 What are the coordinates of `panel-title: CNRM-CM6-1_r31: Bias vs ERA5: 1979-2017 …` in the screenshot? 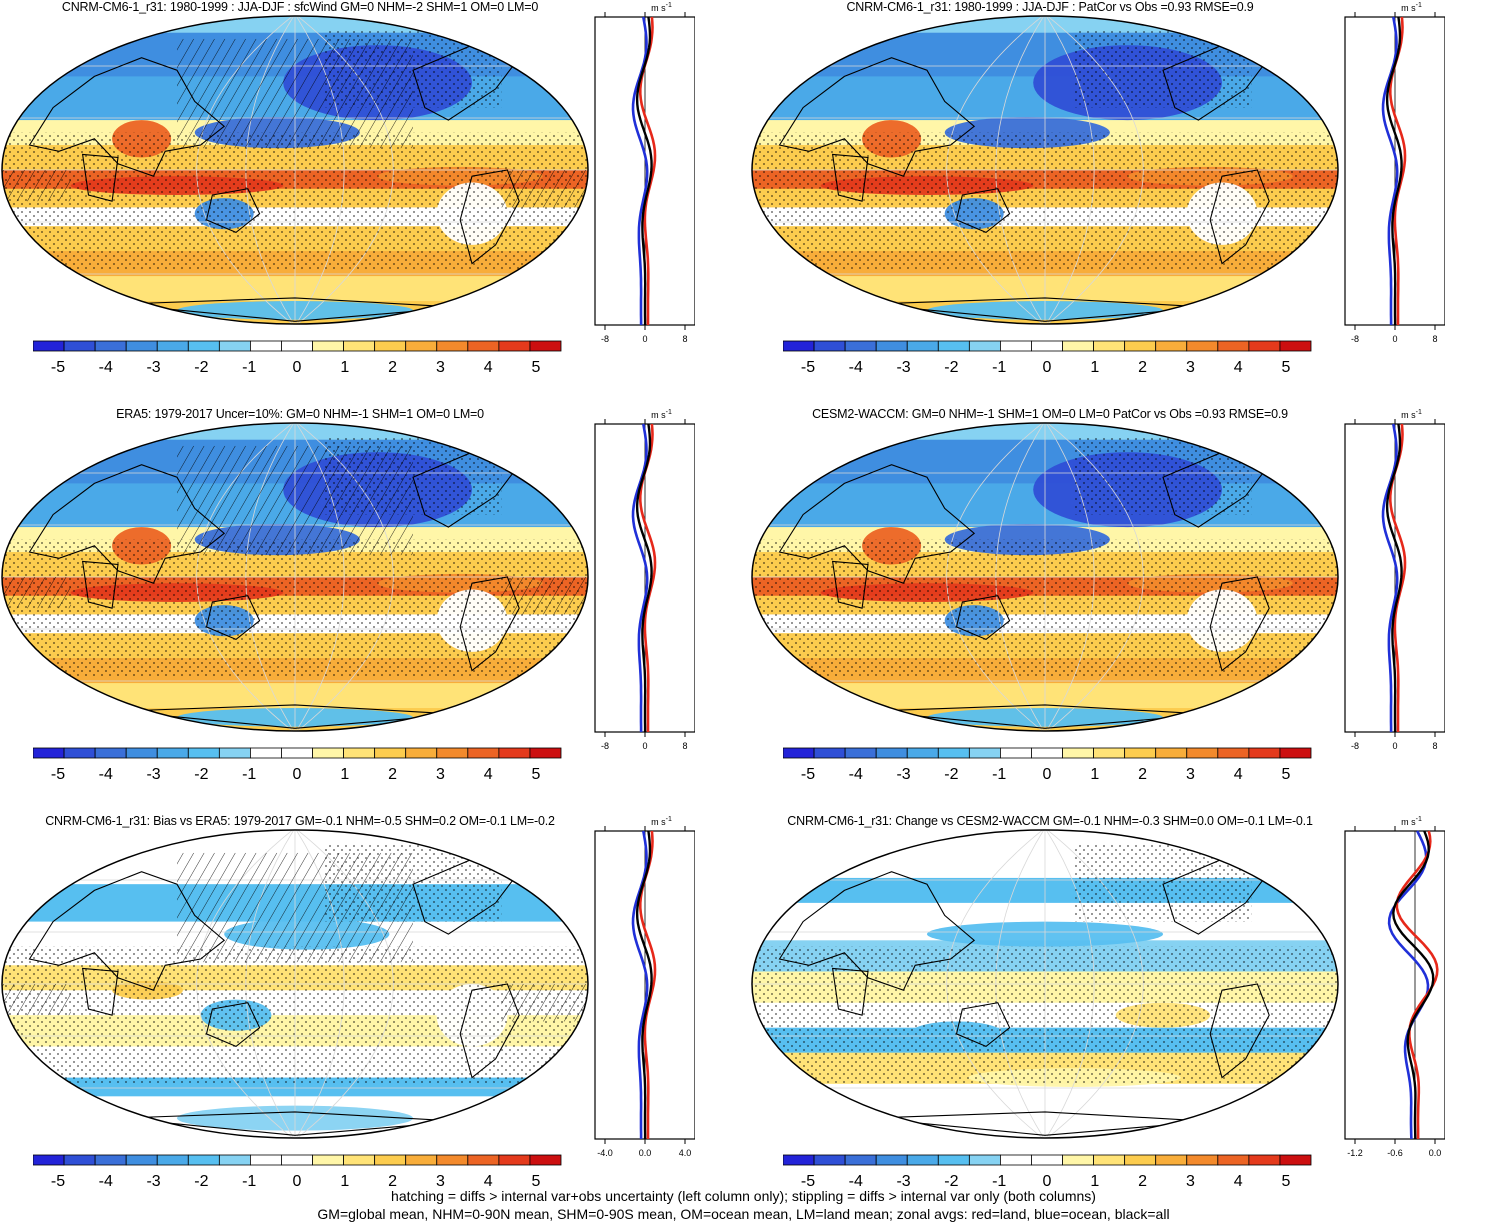 It's located at (300, 821).